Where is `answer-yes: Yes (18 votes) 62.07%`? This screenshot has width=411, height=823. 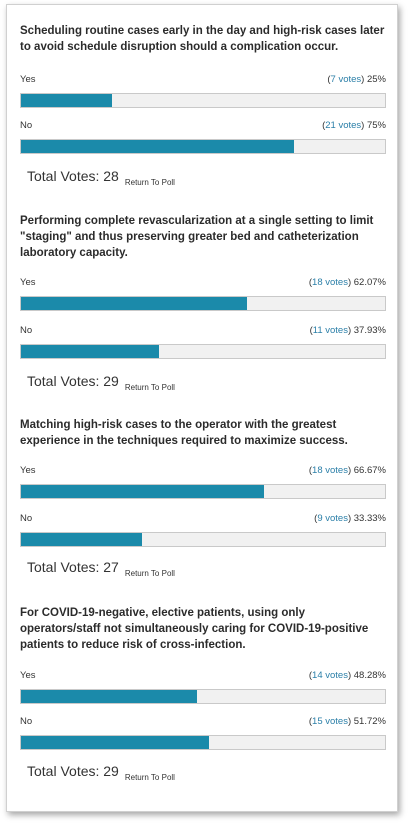
answer-yes: Yes (18 votes) 62.07% is located at coordinates (203, 294).